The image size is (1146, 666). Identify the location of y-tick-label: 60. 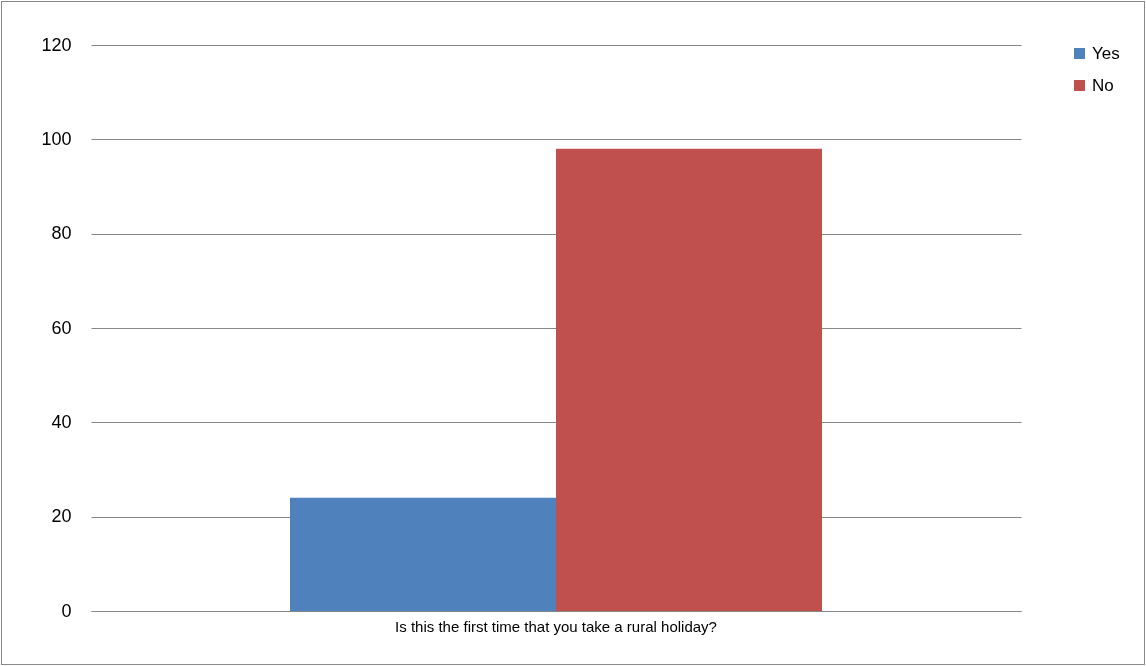
(61, 327).